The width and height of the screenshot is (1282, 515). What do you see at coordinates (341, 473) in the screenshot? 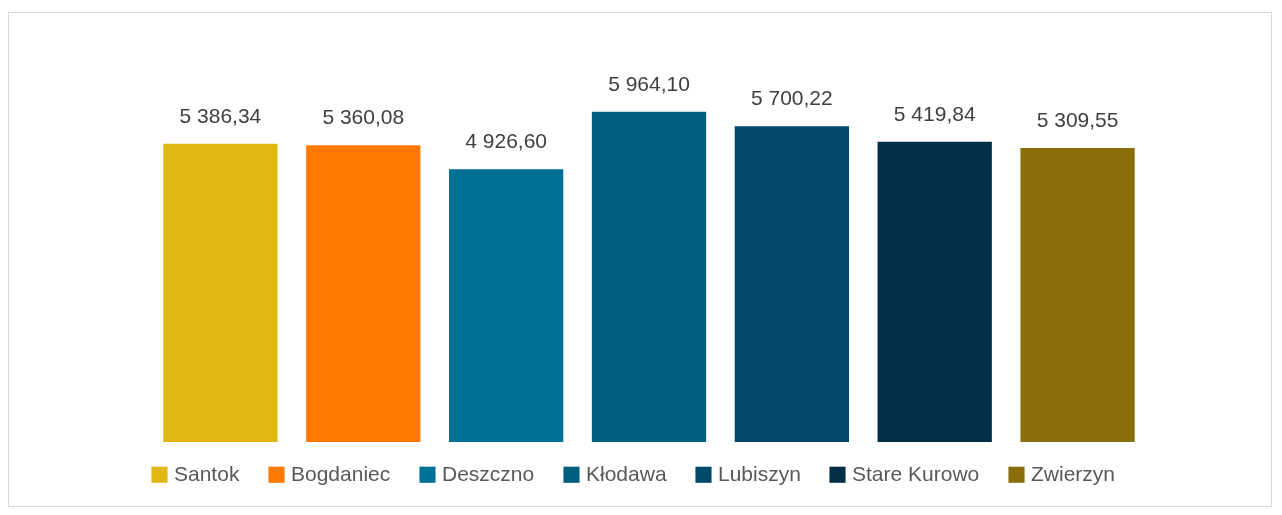
I see `legend-label: Bogdaniec` at bounding box center [341, 473].